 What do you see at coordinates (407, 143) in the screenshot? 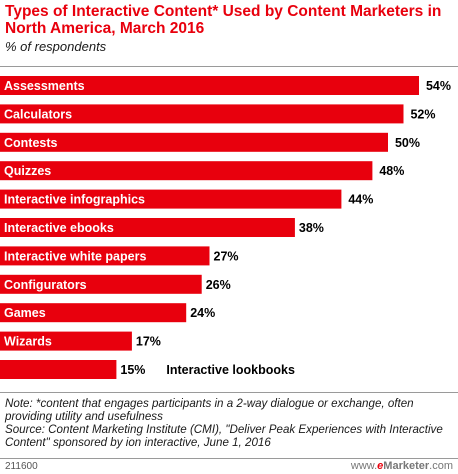
I see `value-label-2: 50%` at bounding box center [407, 143].